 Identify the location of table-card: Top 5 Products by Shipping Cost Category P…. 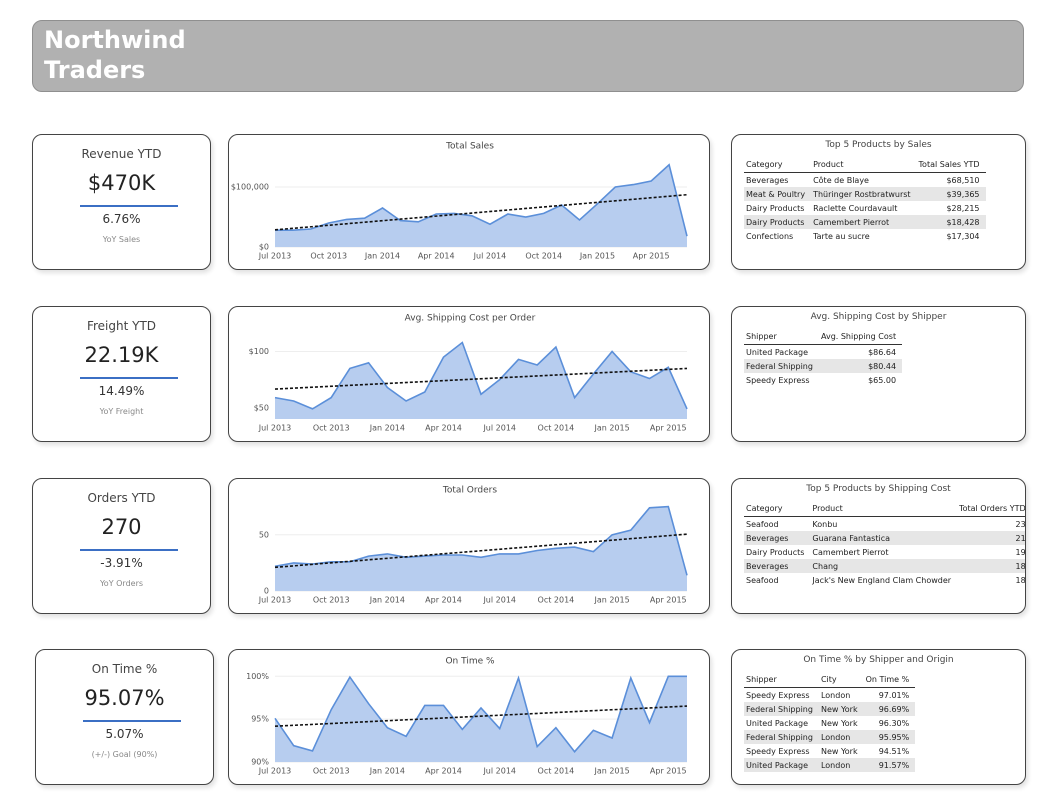
(878, 546).